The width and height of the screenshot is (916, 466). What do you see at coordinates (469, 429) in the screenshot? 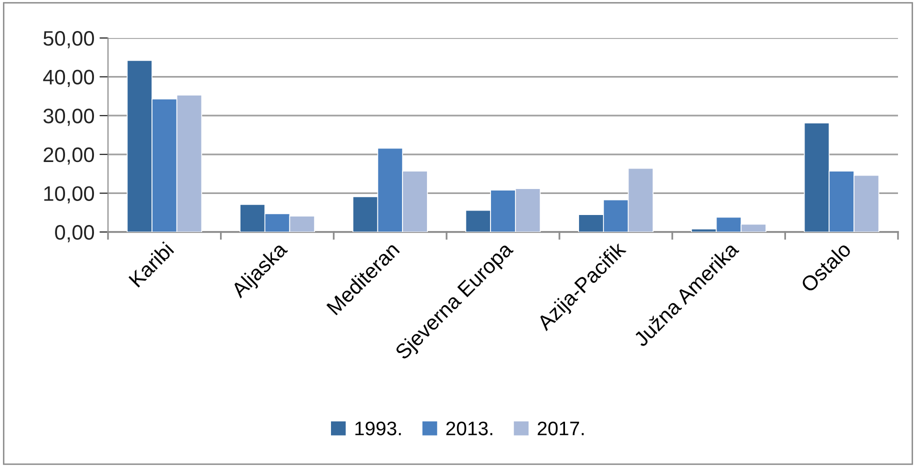
I see `legend-label: 2013.` at bounding box center [469, 429].